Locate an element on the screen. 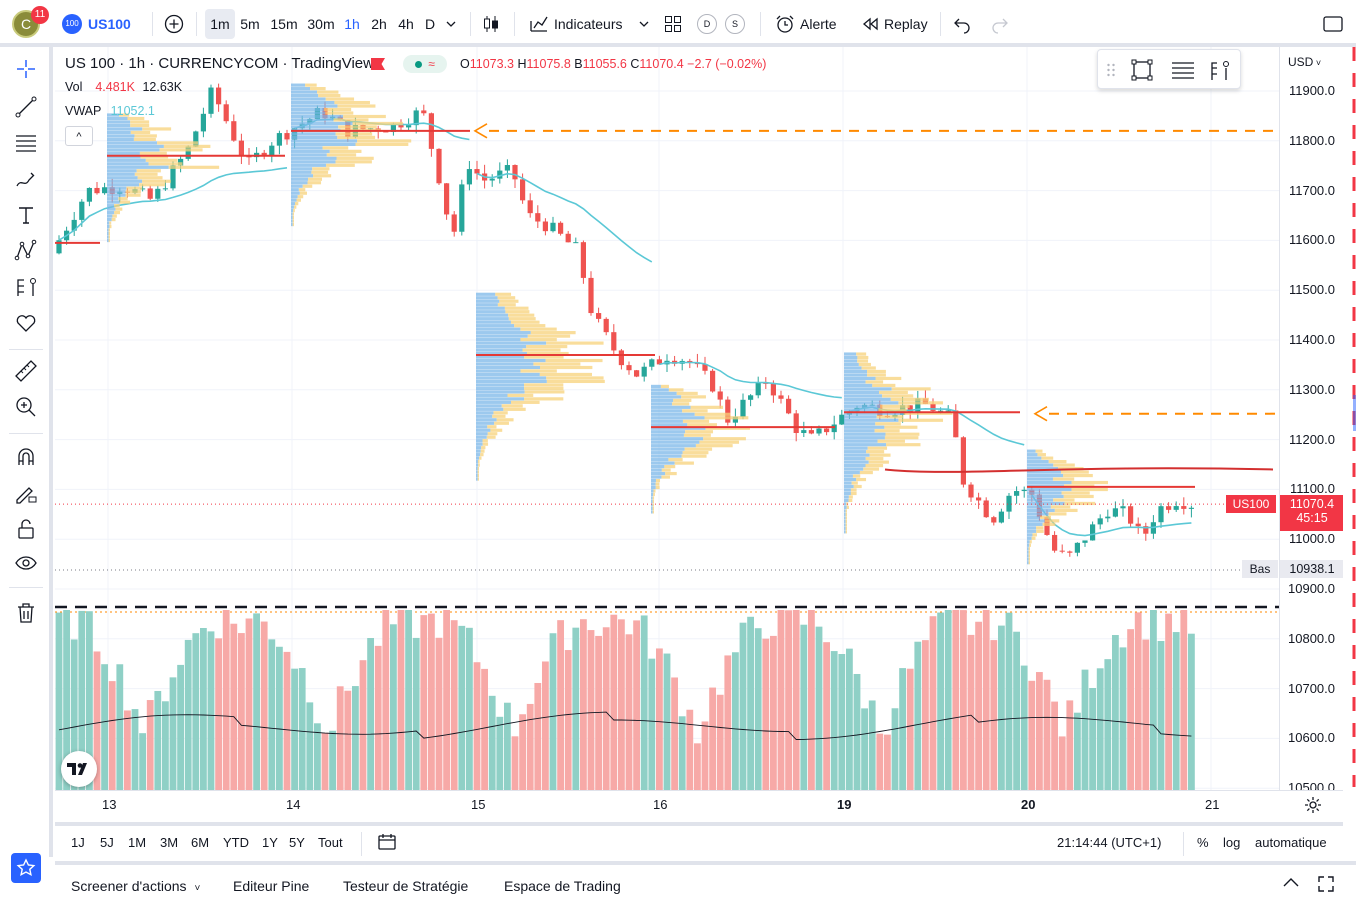 This screenshot has height=904, width=1356. timeframe-1h: 1h is located at coordinates (352, 24).